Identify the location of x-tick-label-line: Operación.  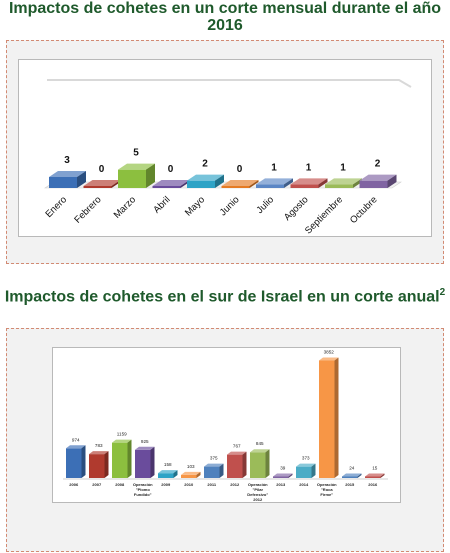
(258, 484).